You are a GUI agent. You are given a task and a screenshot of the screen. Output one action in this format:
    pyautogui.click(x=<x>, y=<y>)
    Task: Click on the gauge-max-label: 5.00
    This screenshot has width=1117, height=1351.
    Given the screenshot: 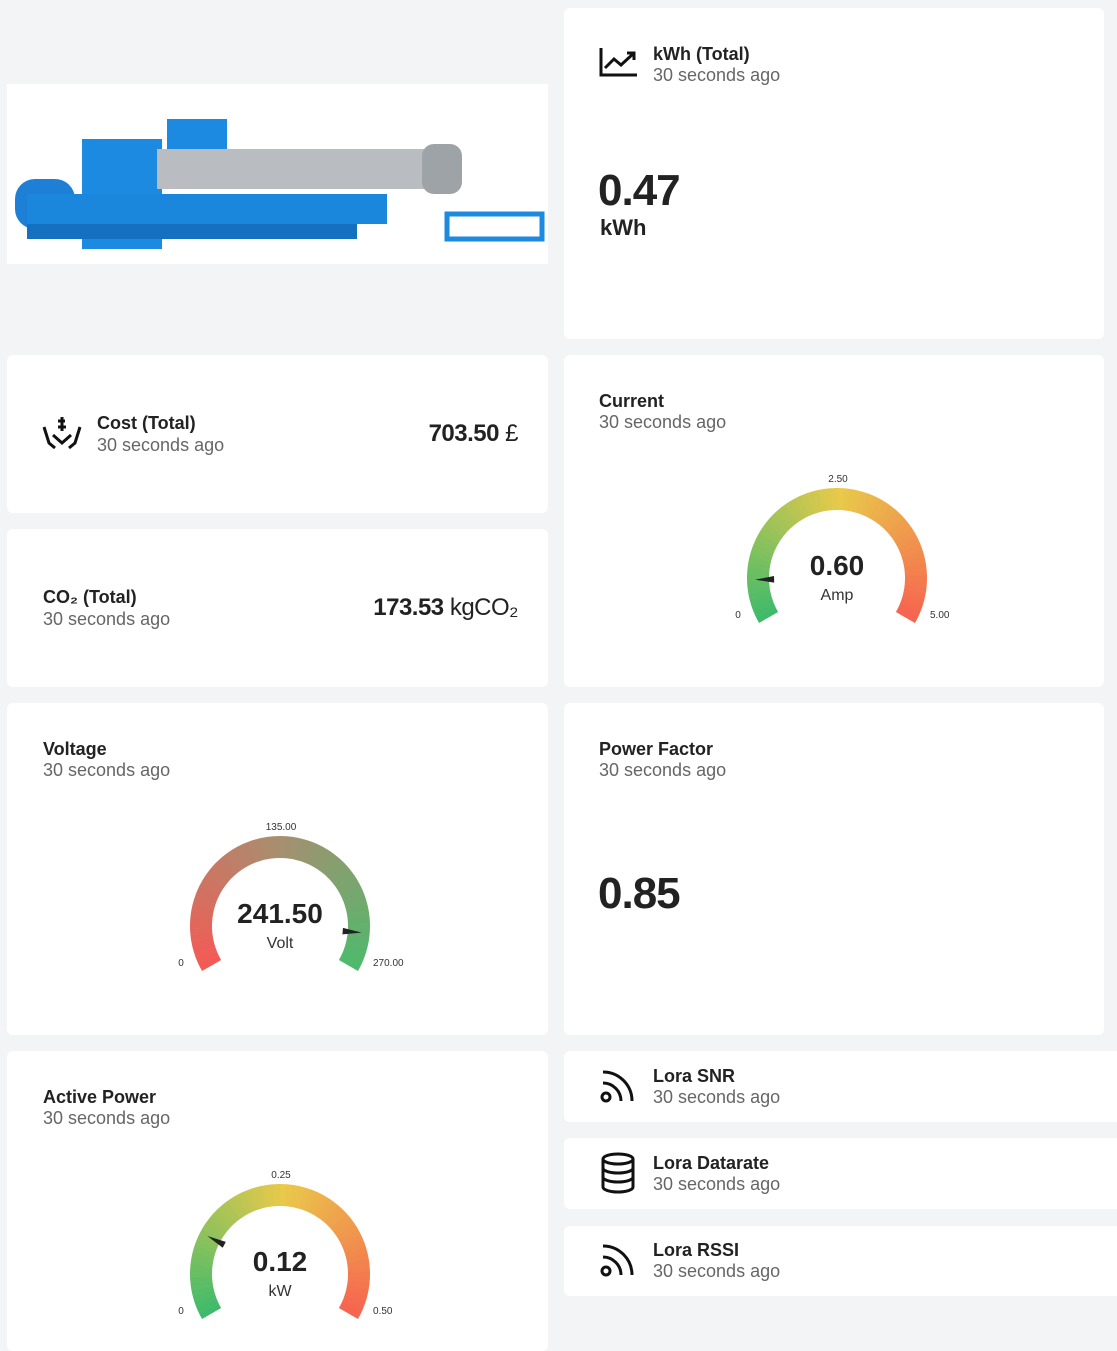 What is the action you would take?
    pyautogui.click(x=940, y=615)
    